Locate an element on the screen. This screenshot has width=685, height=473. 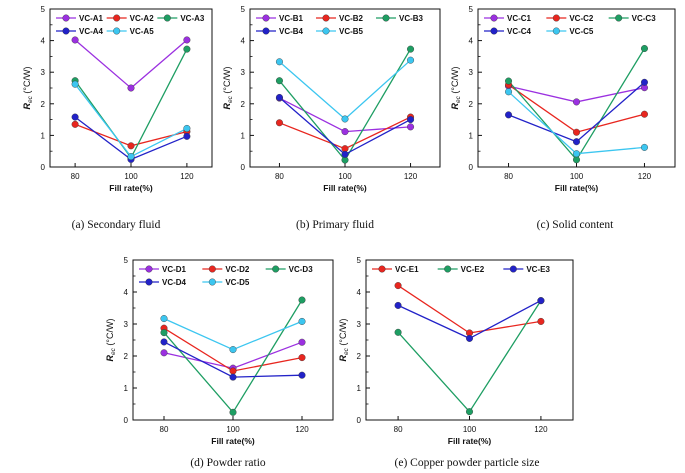
data-point-vc-c1 is located at coordinates (577, 102).